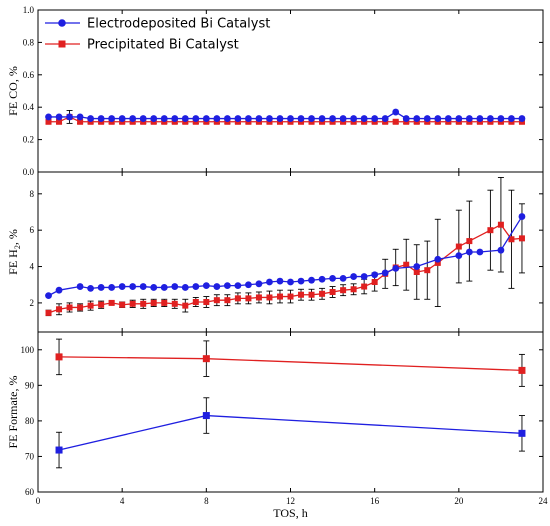  What do you see at coordinates (32, 303) in the screenshot?
I see `y-tick-label: 2` at bounding box center [32, 303].